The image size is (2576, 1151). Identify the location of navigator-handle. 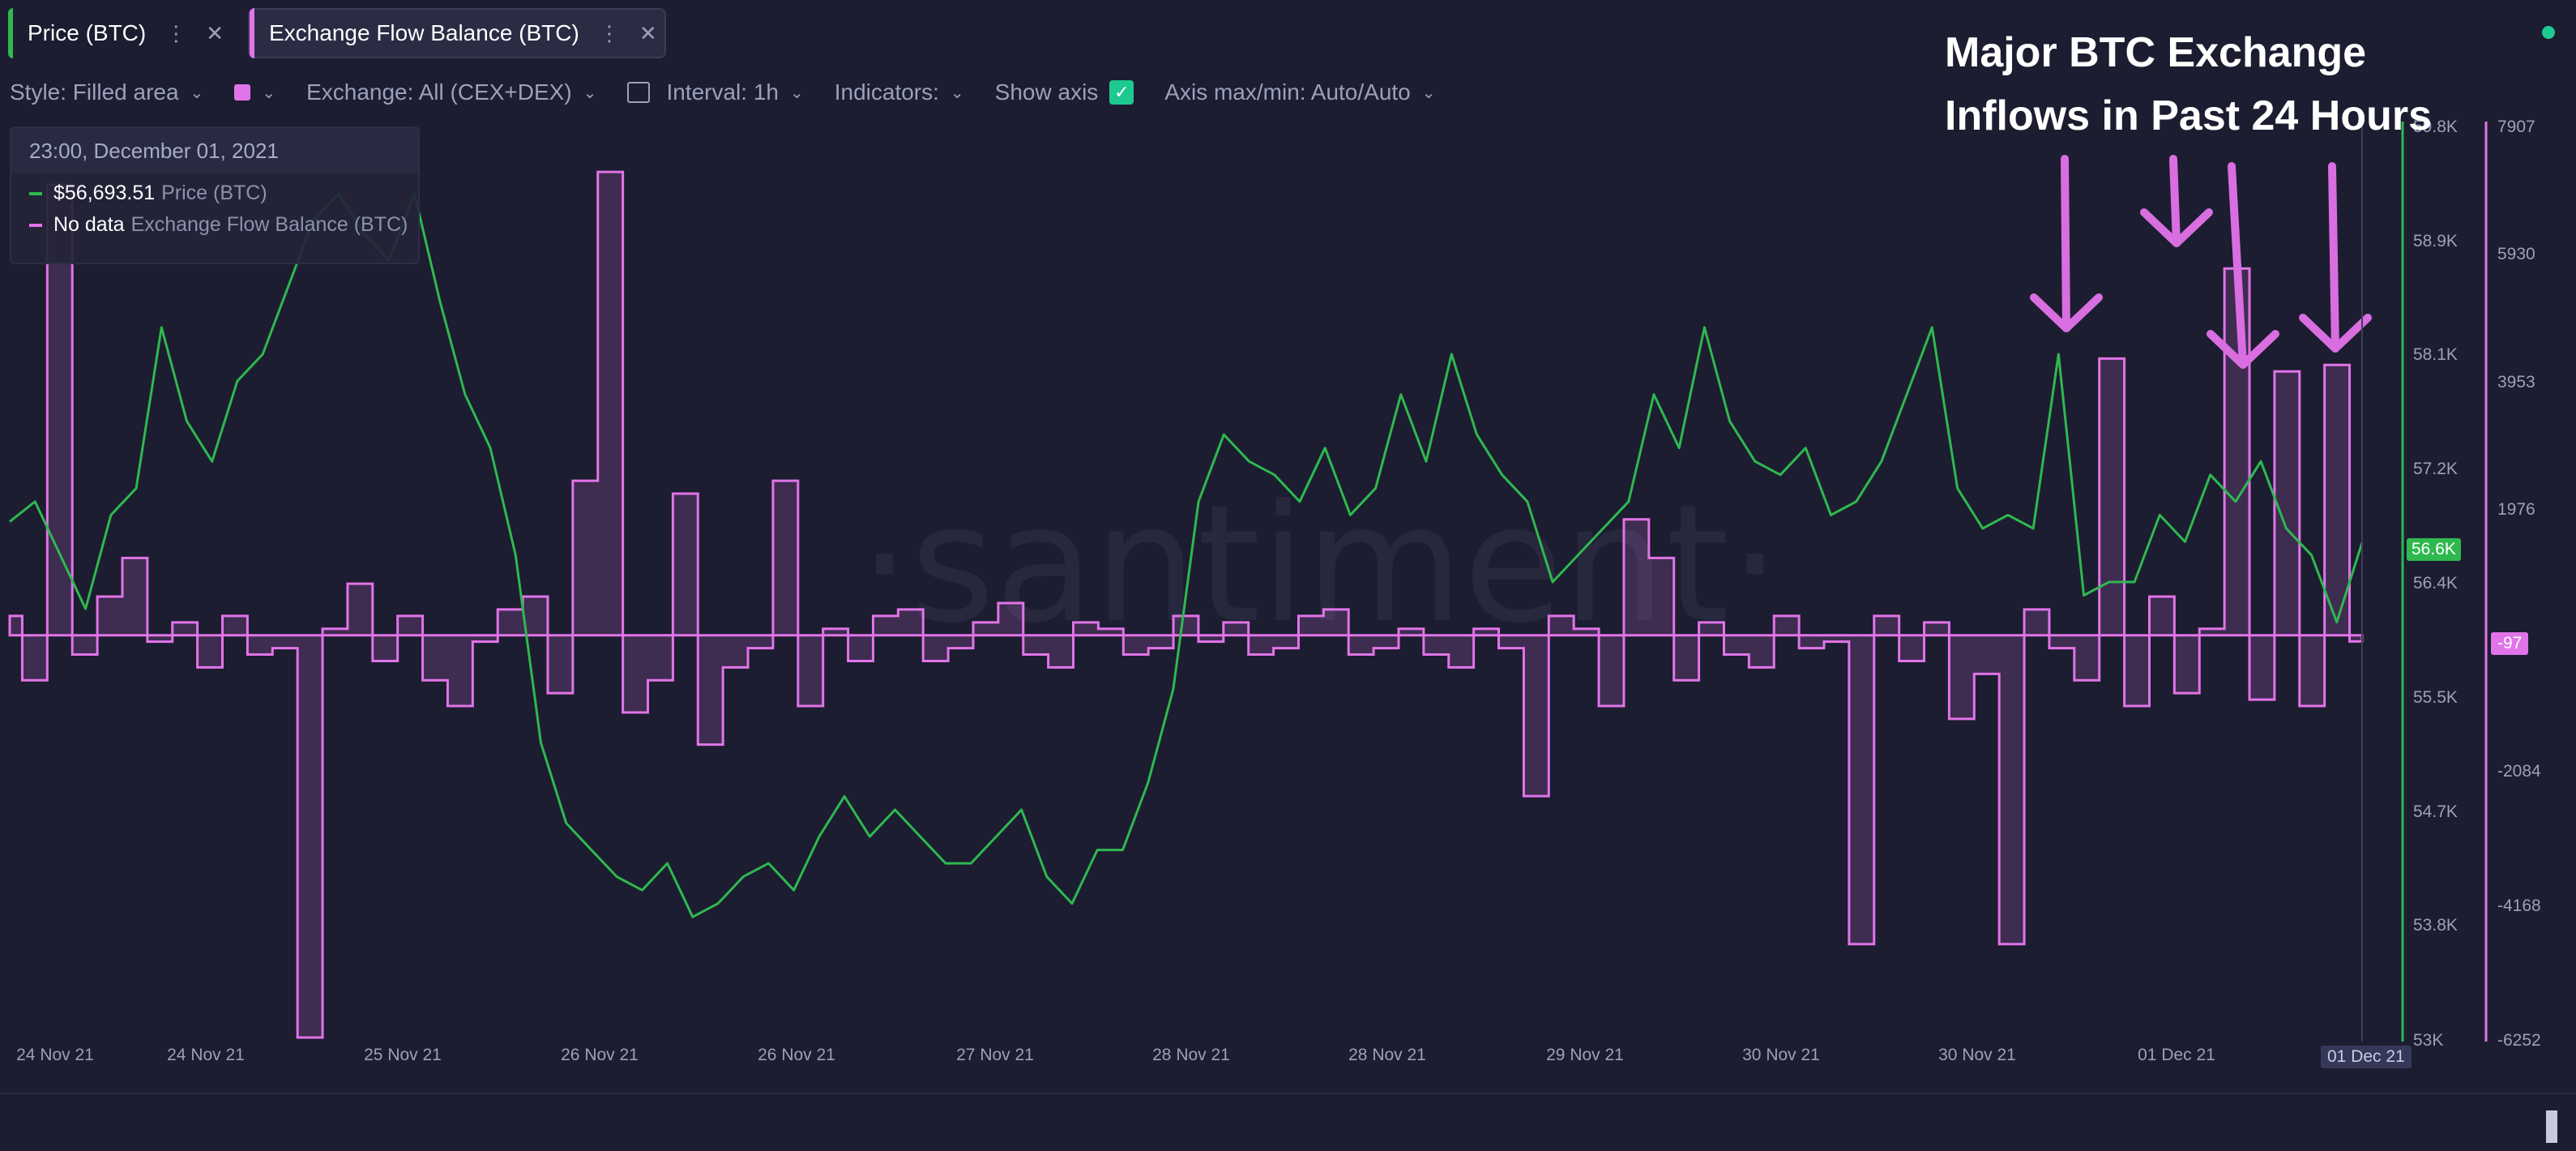
(2551, 1126).